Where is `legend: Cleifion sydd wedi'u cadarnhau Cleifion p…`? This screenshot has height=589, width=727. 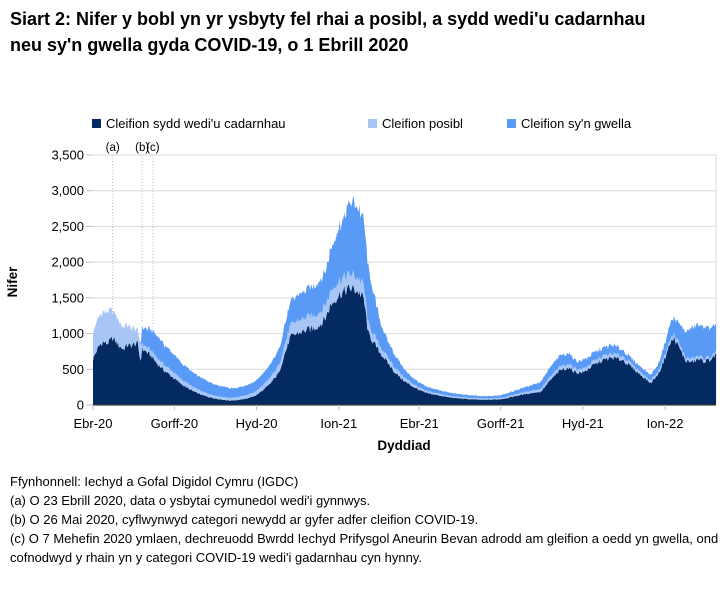
legend: Cleifion sydd wedi'u cadarnhau Cleifion p… is located at coordinates (363, 123).